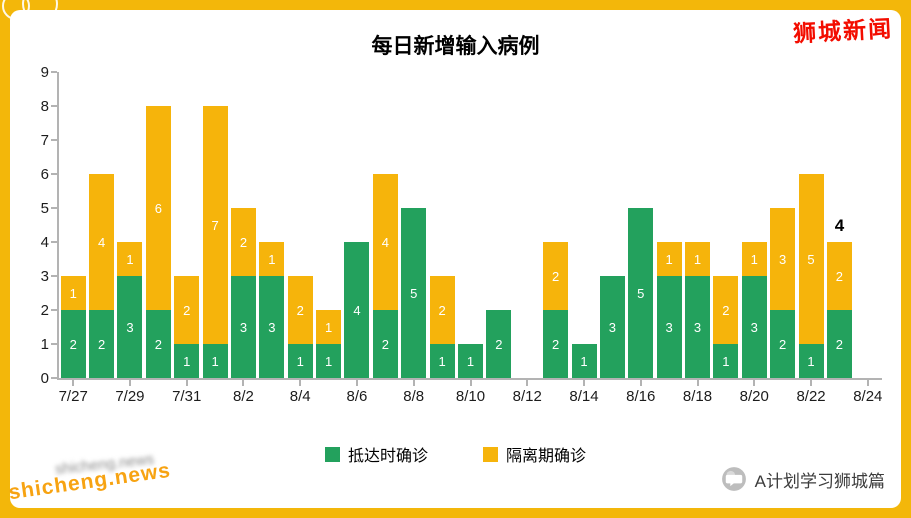 The image size is (911, 518). I want to click on y-tick-label: 7, so click(44, 140).